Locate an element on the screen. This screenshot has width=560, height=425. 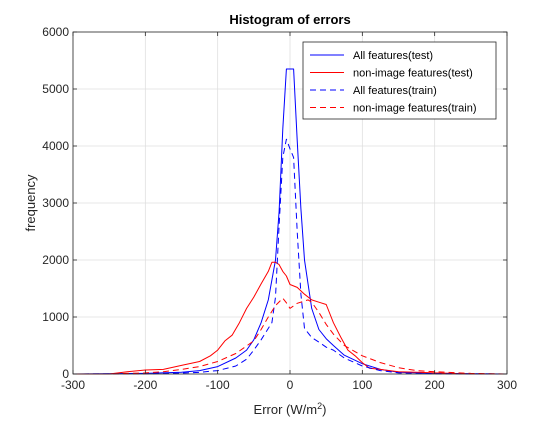
y-tick-label: 4000 is located at coordinates (55, 146).